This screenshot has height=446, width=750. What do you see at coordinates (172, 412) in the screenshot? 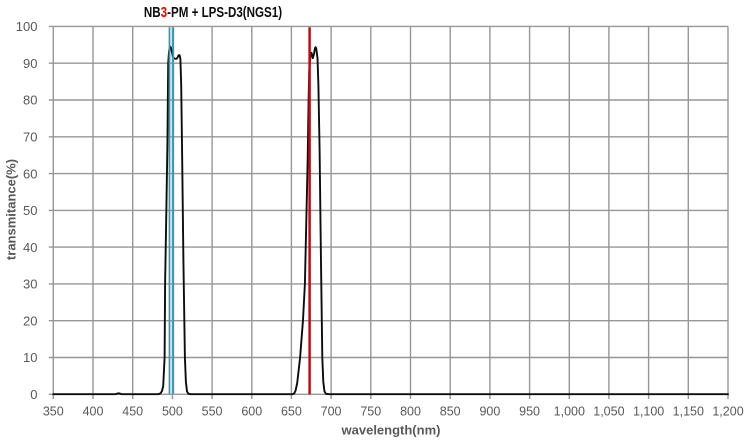
I see `svg-text: 500` at bounding box center [172, 412].